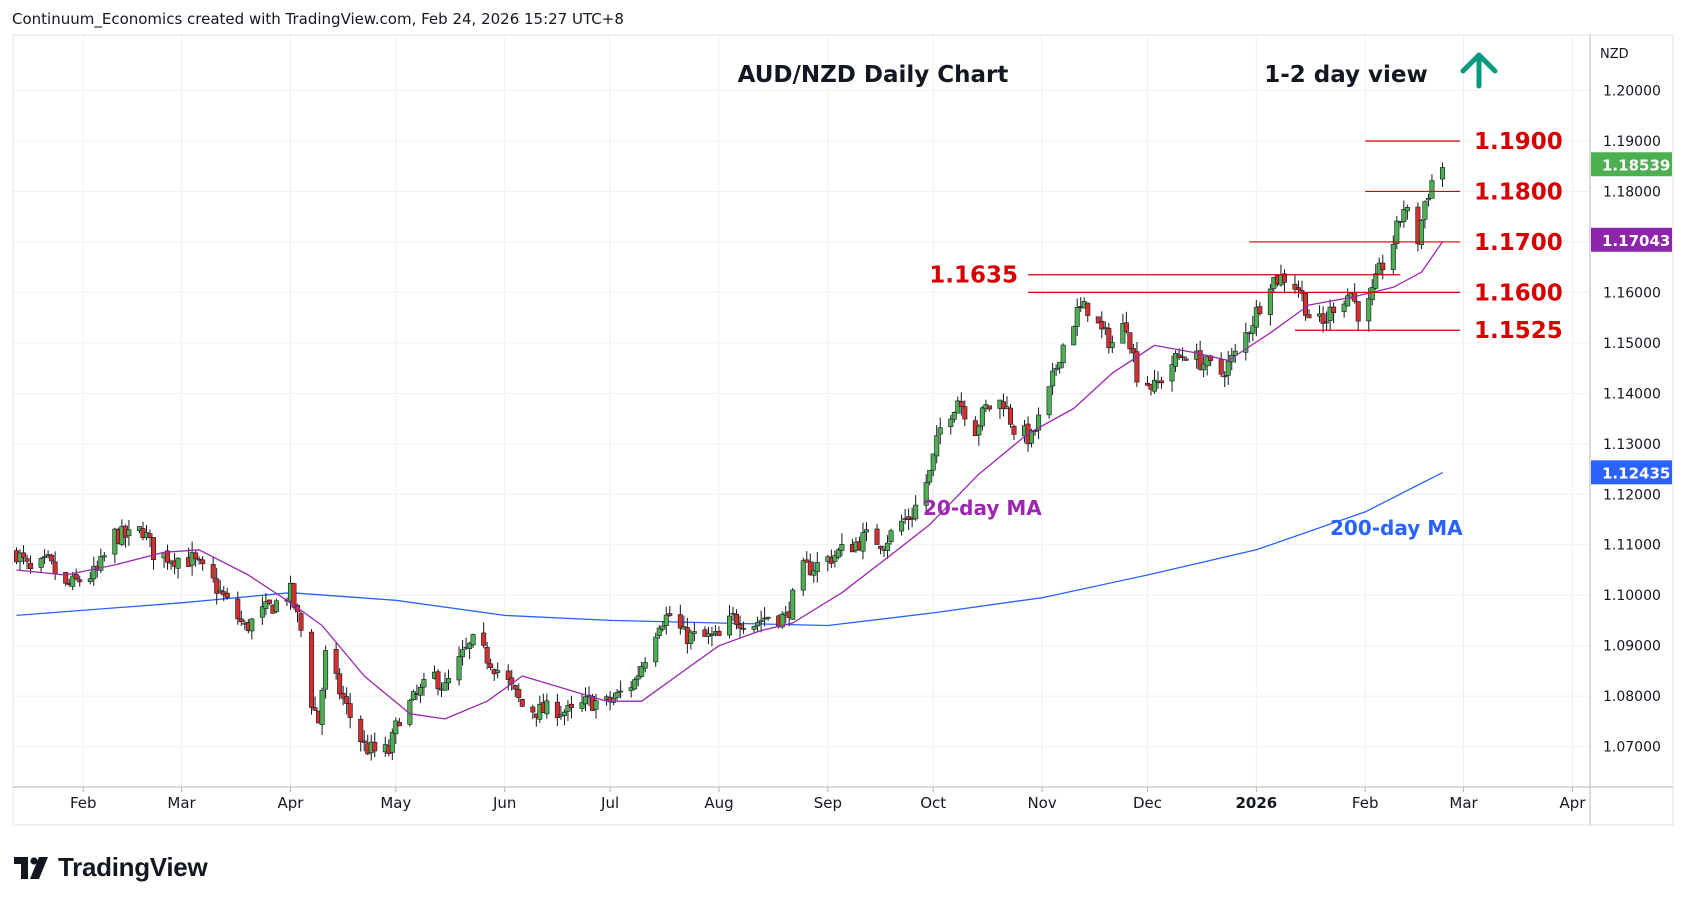  What do you see at coordinates (1631, 239) in the screenshot?
I see `ma20-price-tag-box` at bounding box center [1631, 239].